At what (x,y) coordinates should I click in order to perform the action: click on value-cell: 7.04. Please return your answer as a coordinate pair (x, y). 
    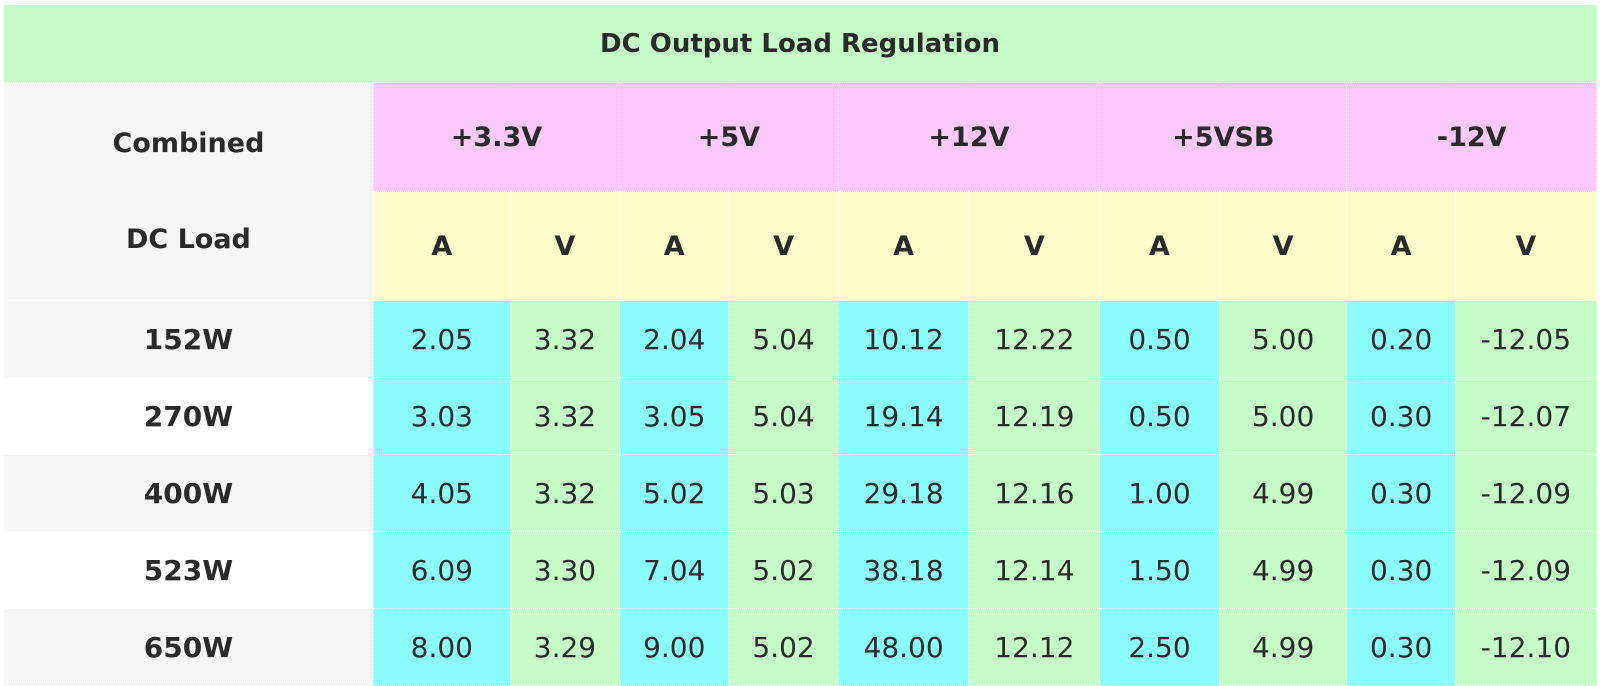
    Looking at the image, I should click on (674, 570).